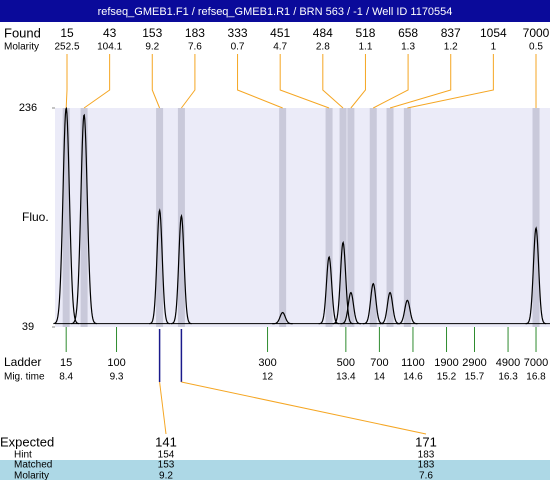 This screenshot has height=480, width=550. What do you see at coordinates (536, 377) in the screenshot?
I see `ladder-time: 16.8` at bounding box center [536, 377].